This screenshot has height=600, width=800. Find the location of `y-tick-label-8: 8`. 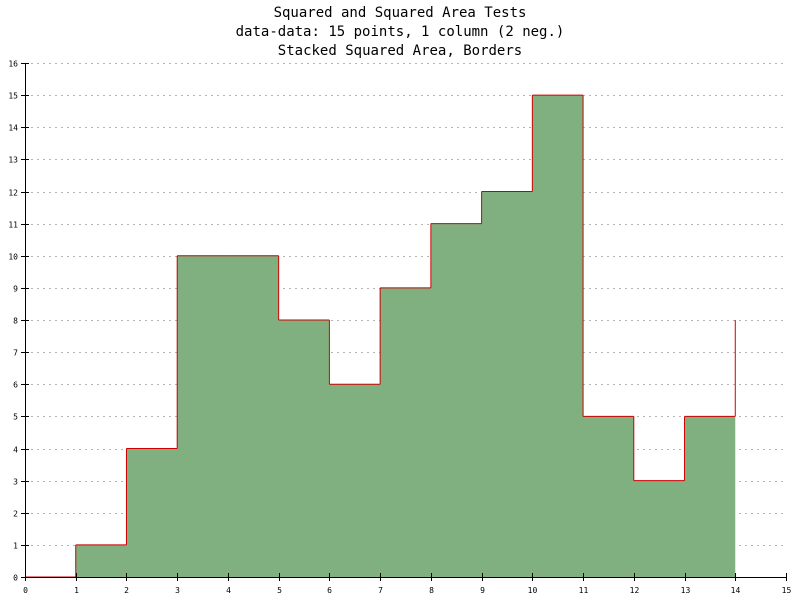

y-tick-label-8: 8 is located at coordinates (15, 321).